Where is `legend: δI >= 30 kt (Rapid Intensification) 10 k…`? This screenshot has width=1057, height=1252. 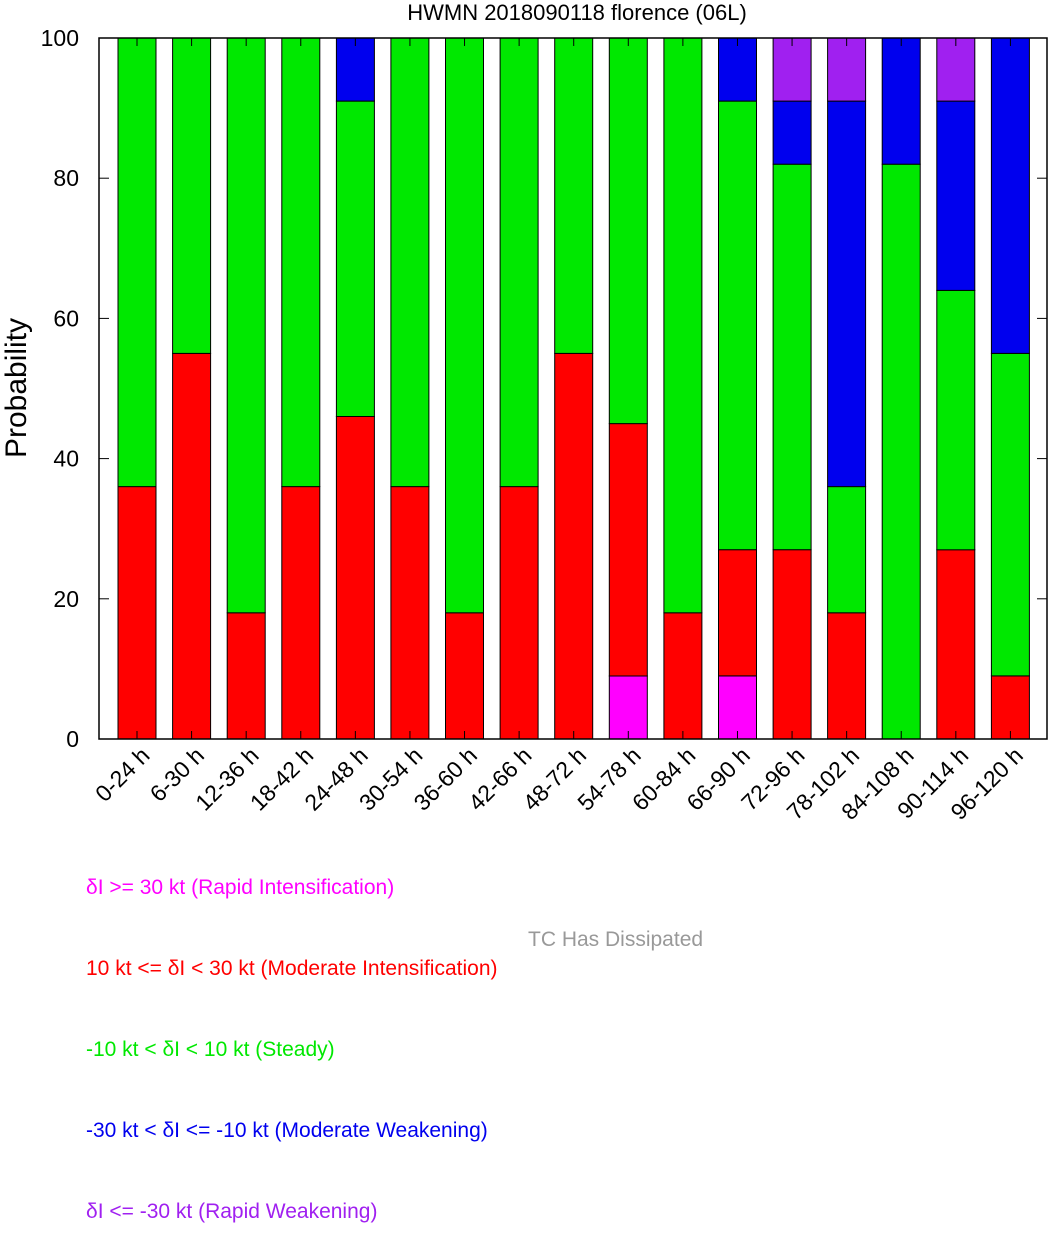
legend: δI >= 30 kt (Rapid Intensification) 10 k… is located at coordinates (292, 1036).